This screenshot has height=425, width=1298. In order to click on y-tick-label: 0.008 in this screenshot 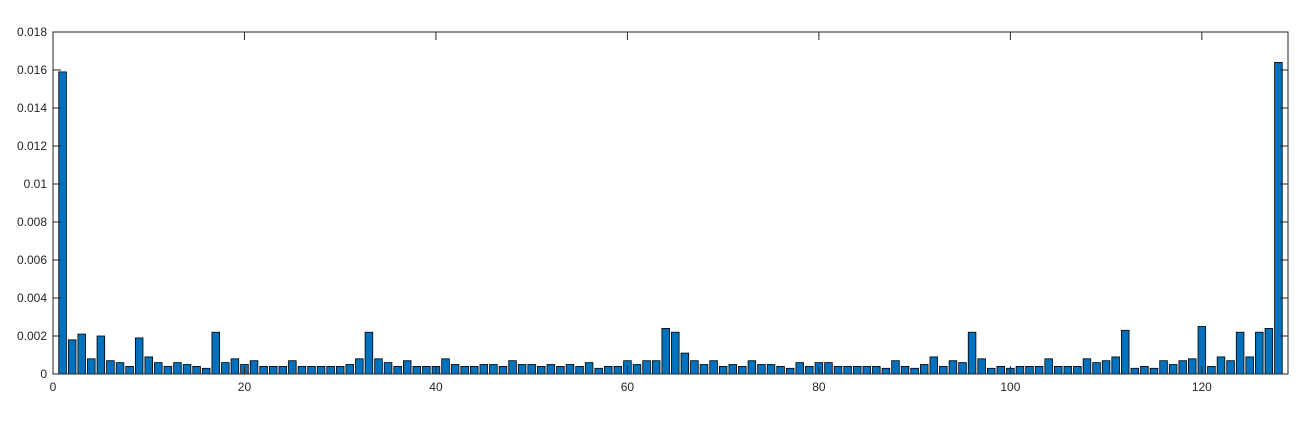, I will do `click(32, 222)`.